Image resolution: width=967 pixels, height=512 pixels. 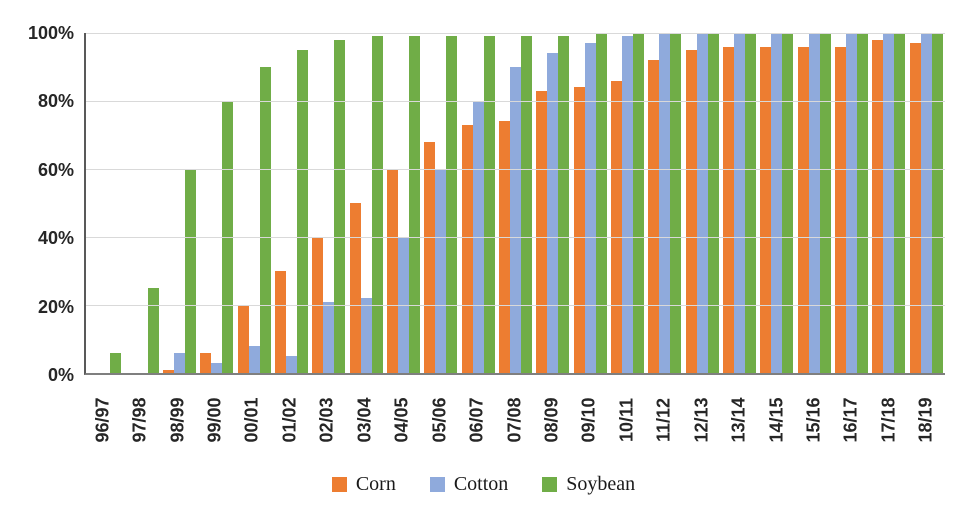 I want to click on bar-group-03/04, so click(x=365, y=203).